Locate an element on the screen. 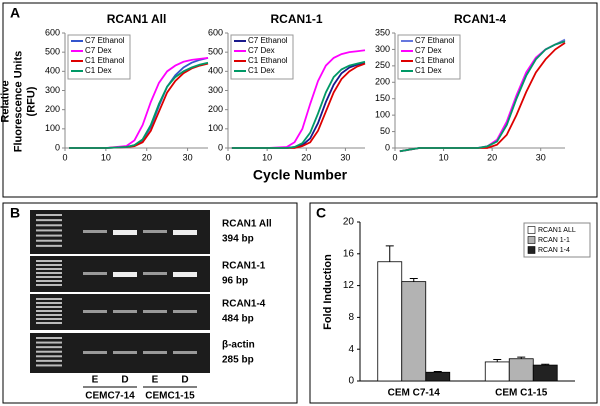 Image resolution: width=600 pixels, height=406 pixels. band-name: RCAN1 All is located at coordinates (247, 224).